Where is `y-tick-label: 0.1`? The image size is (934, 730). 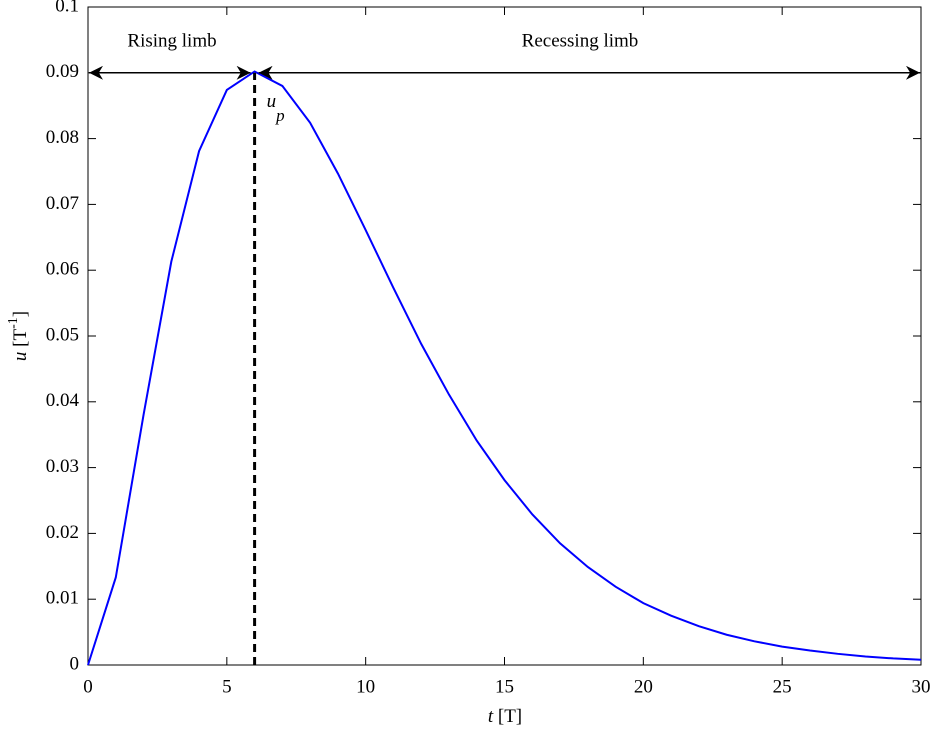
y-tick-label: 0.1 is located at coordinates (67, 8).